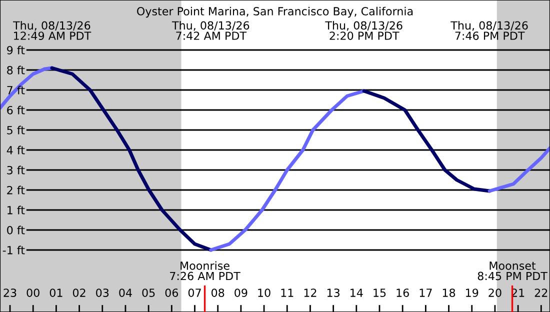  What do you see at coordinates (218, 292) in the screenshot?
I see `x-tick-label: 08` at bounding box center [218, 292].